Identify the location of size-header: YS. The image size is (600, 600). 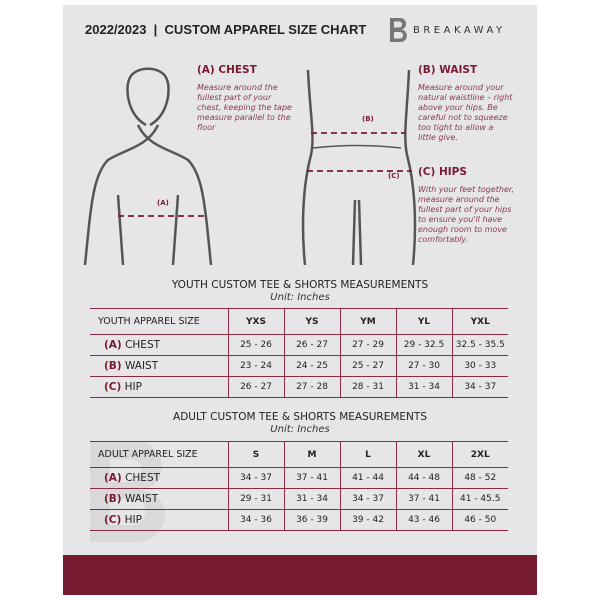
(311, 321).